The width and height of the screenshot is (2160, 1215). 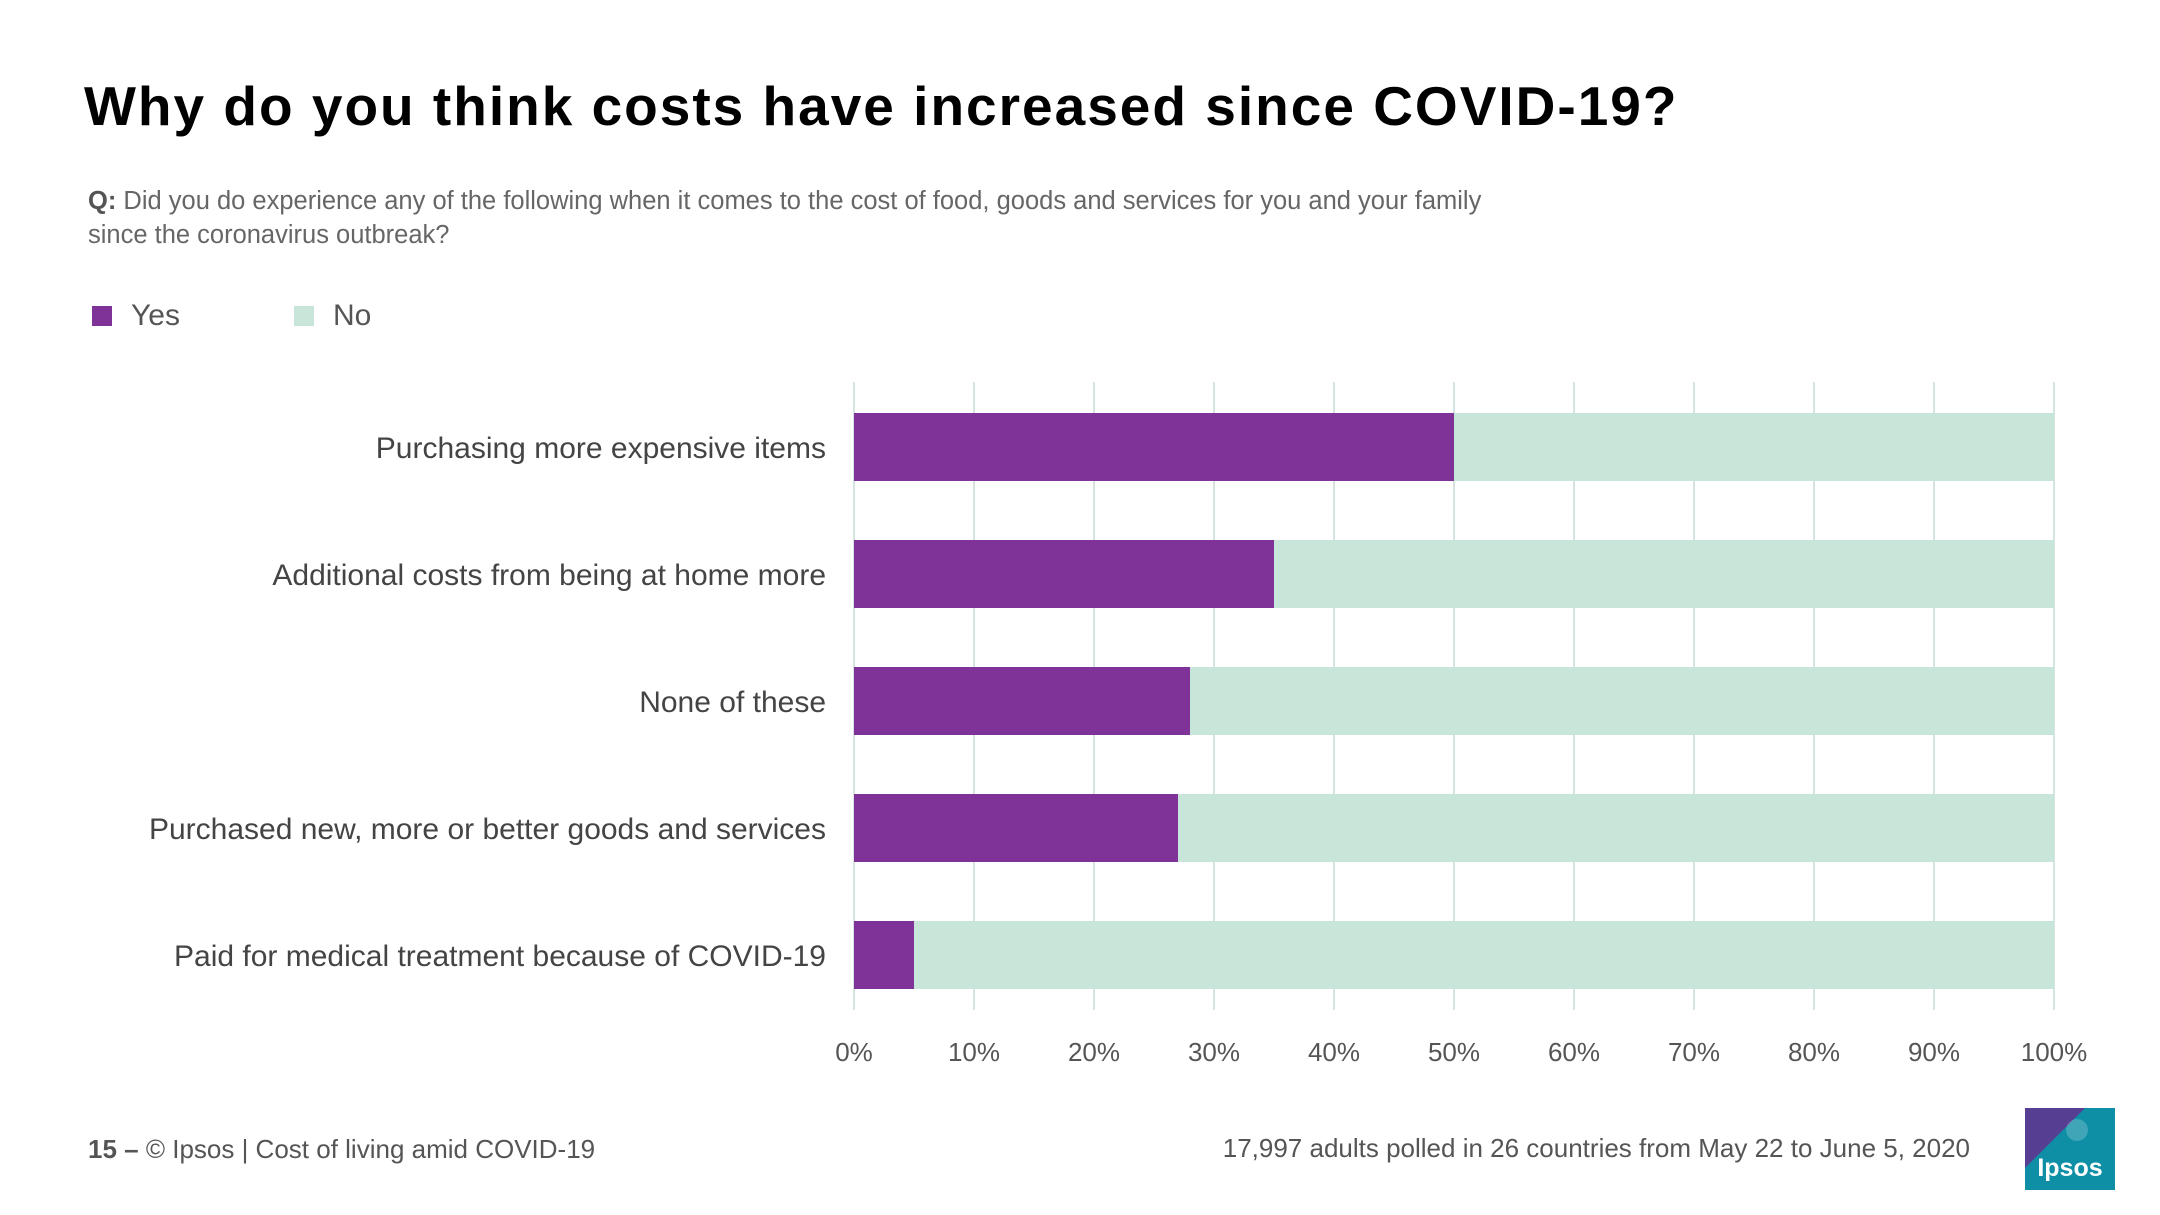 I want to click on x-tick-label: 60%, so click(x=1574, y=1052).